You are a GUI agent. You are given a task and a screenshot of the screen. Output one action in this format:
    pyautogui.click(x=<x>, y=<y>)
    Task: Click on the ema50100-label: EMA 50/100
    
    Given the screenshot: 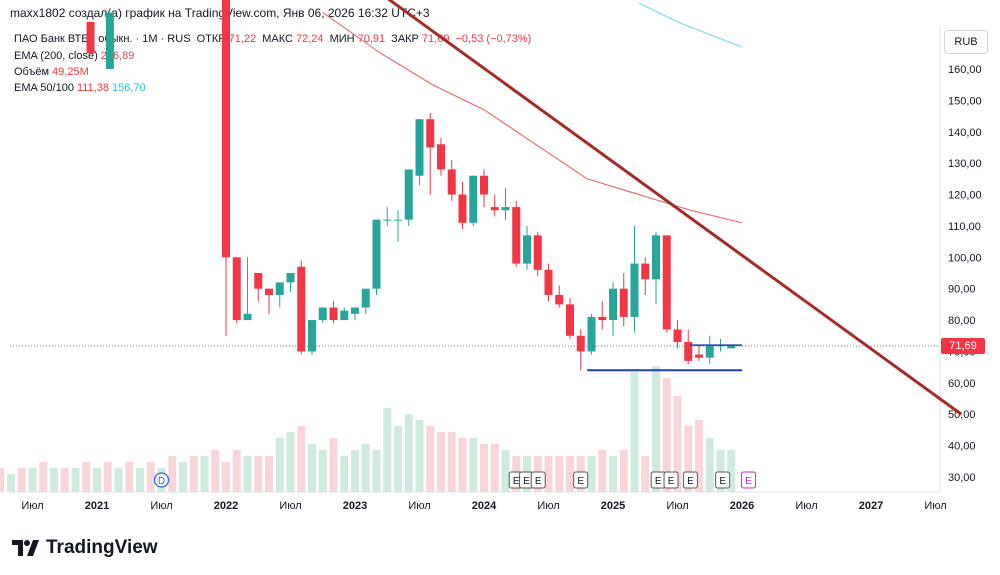 What is the action you would take?
    pyautogui.click(x=44, y=88)
    